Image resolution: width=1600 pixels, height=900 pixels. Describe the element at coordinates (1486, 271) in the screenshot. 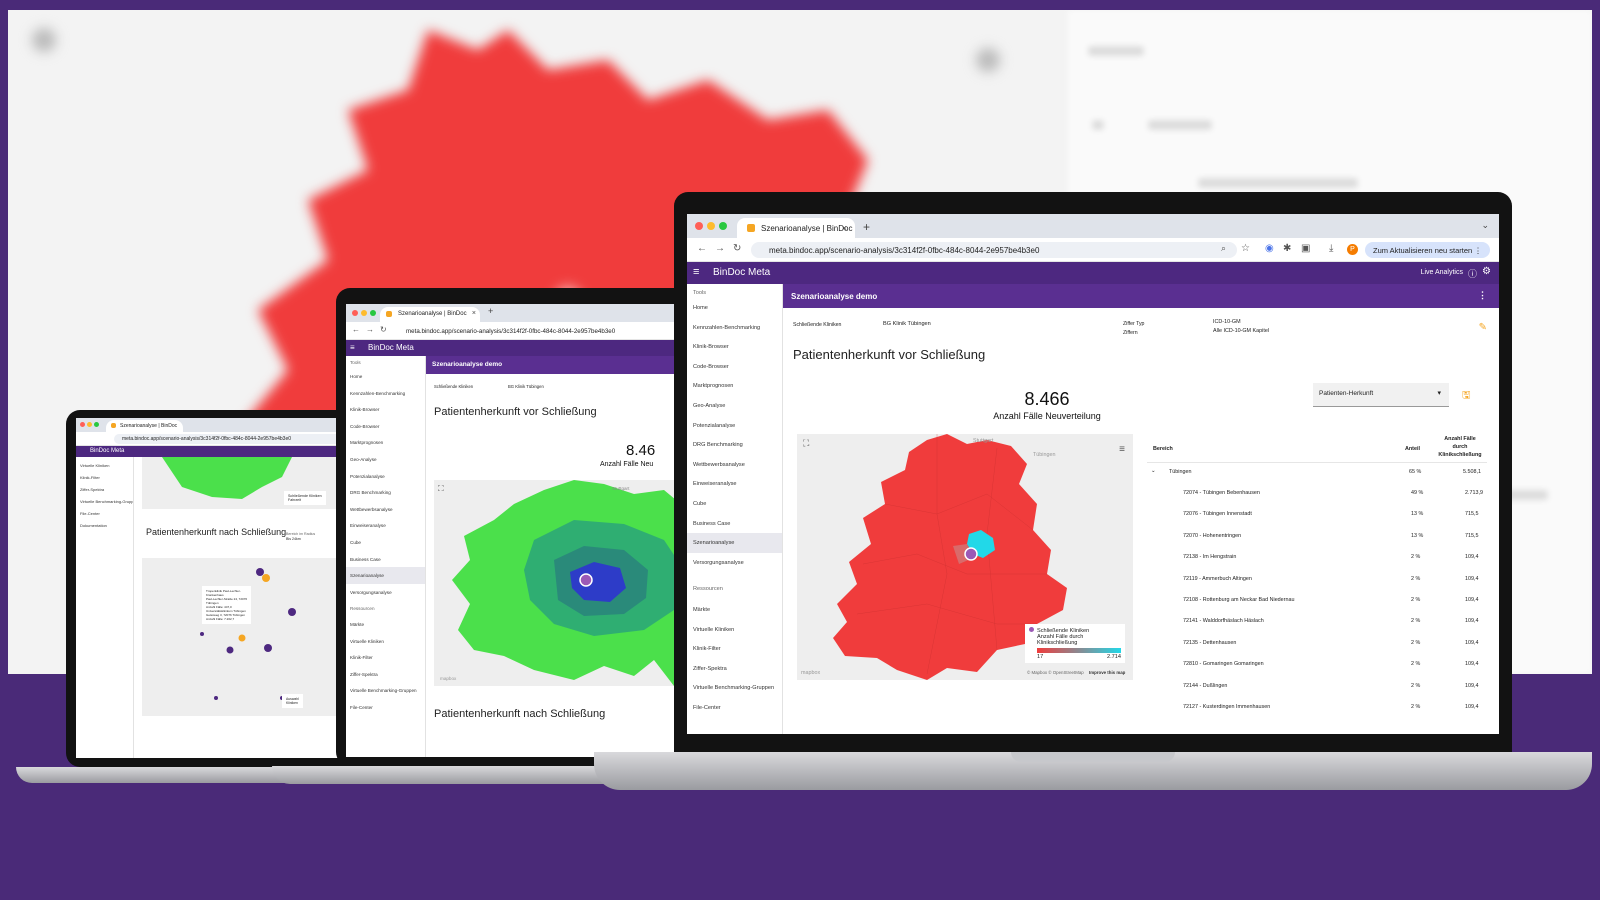

I see `gear-icon: ⚙` at that location.